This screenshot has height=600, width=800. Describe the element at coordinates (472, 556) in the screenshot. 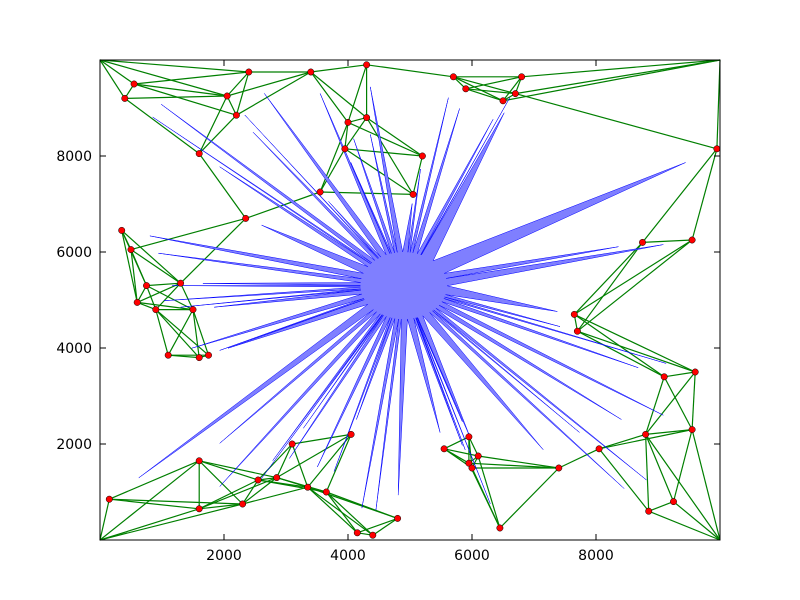

I see `x-tick-label: 6000` at that location.